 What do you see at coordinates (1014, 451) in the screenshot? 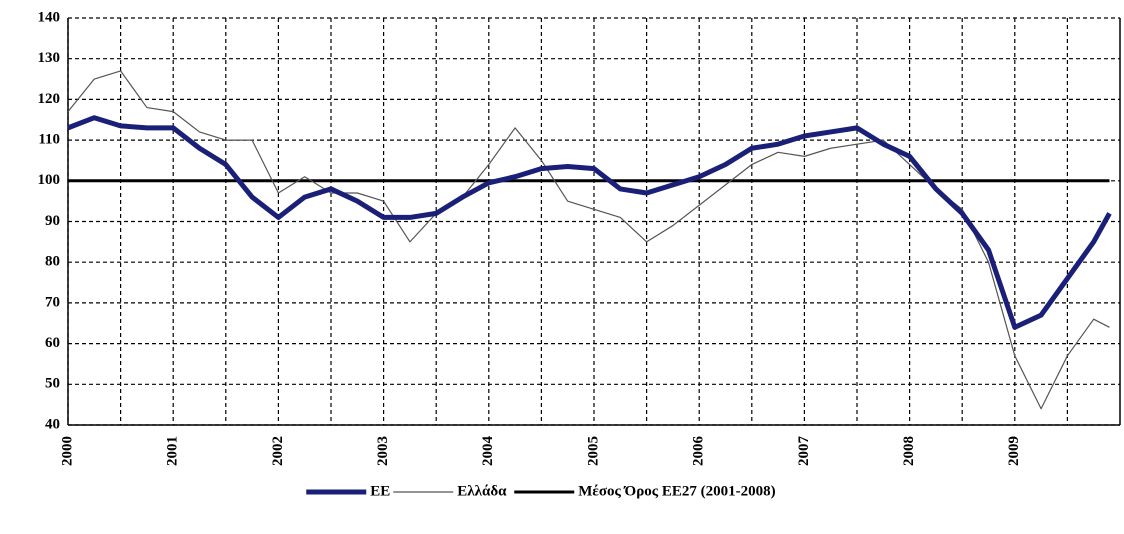
I see `x-tick-label: 2009` at bounding box center [1014, 451].